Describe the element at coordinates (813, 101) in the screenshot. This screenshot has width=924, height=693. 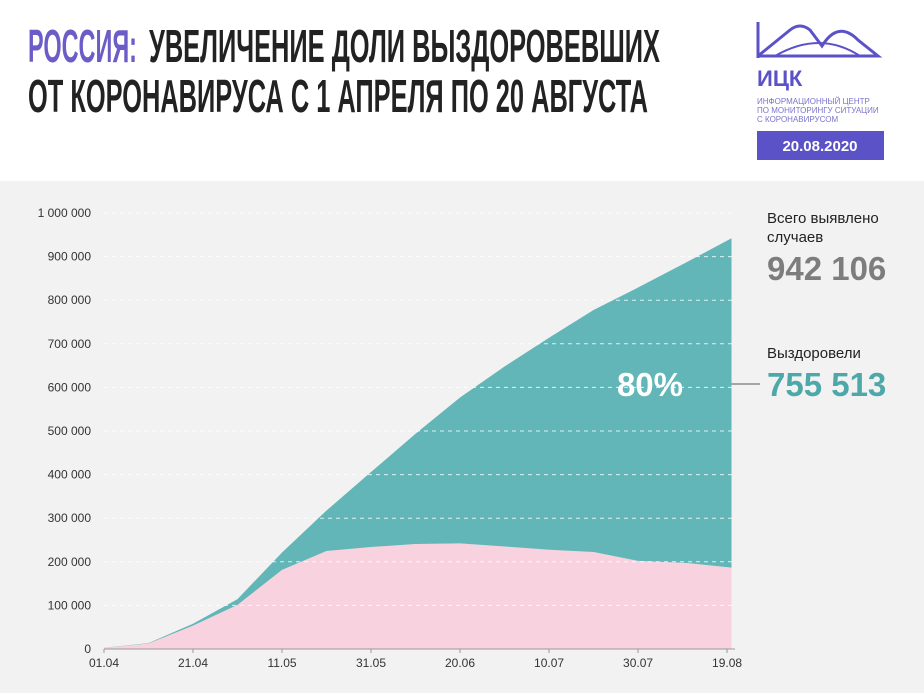
I see `logo-text: ИНФОРМАЦИОННЫЙ ЦЕНТР` at that location.